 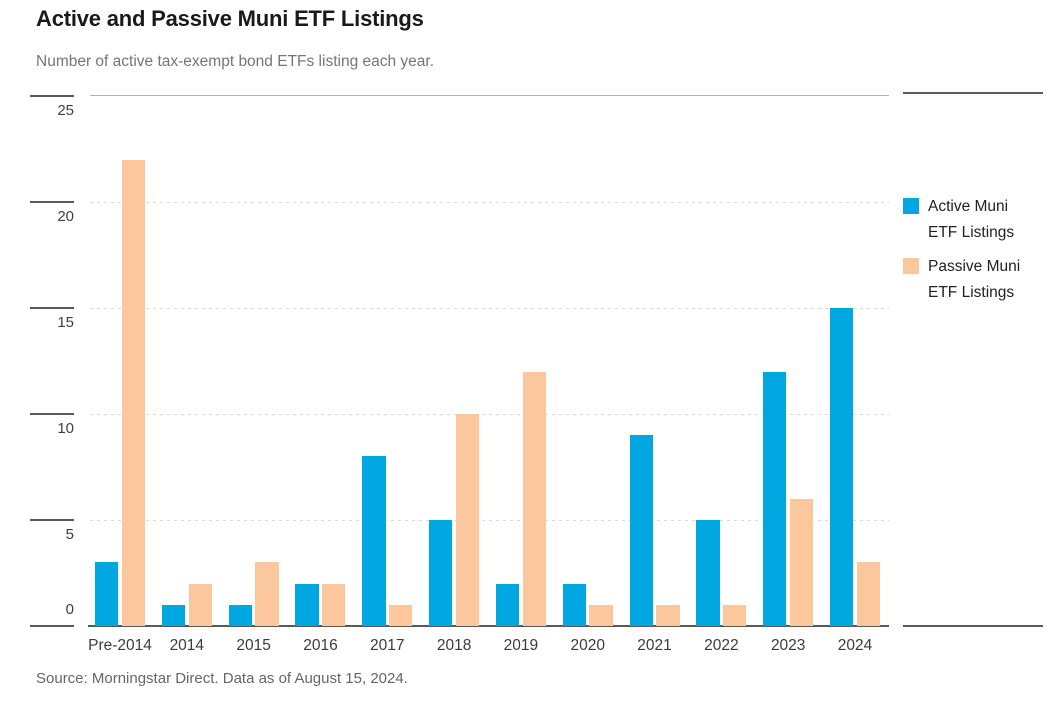 I want to click on x-axis-label-2017: 2017, so click(x=387, y=645).